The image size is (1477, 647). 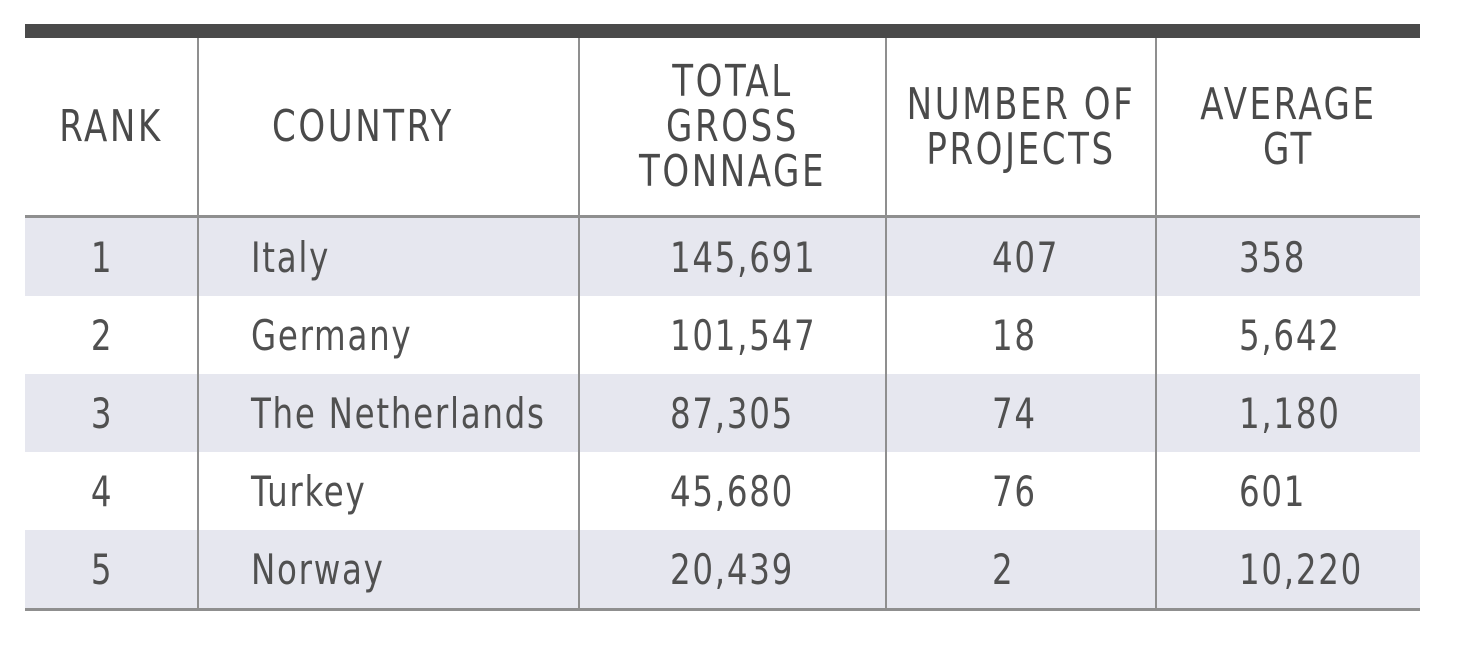 What do you see at coordinates (732, 128) in the screenshot?
I see `header-total-gross-tonnage: TOTAL GROSS TONNAGE` at bounding box center [732, 128].